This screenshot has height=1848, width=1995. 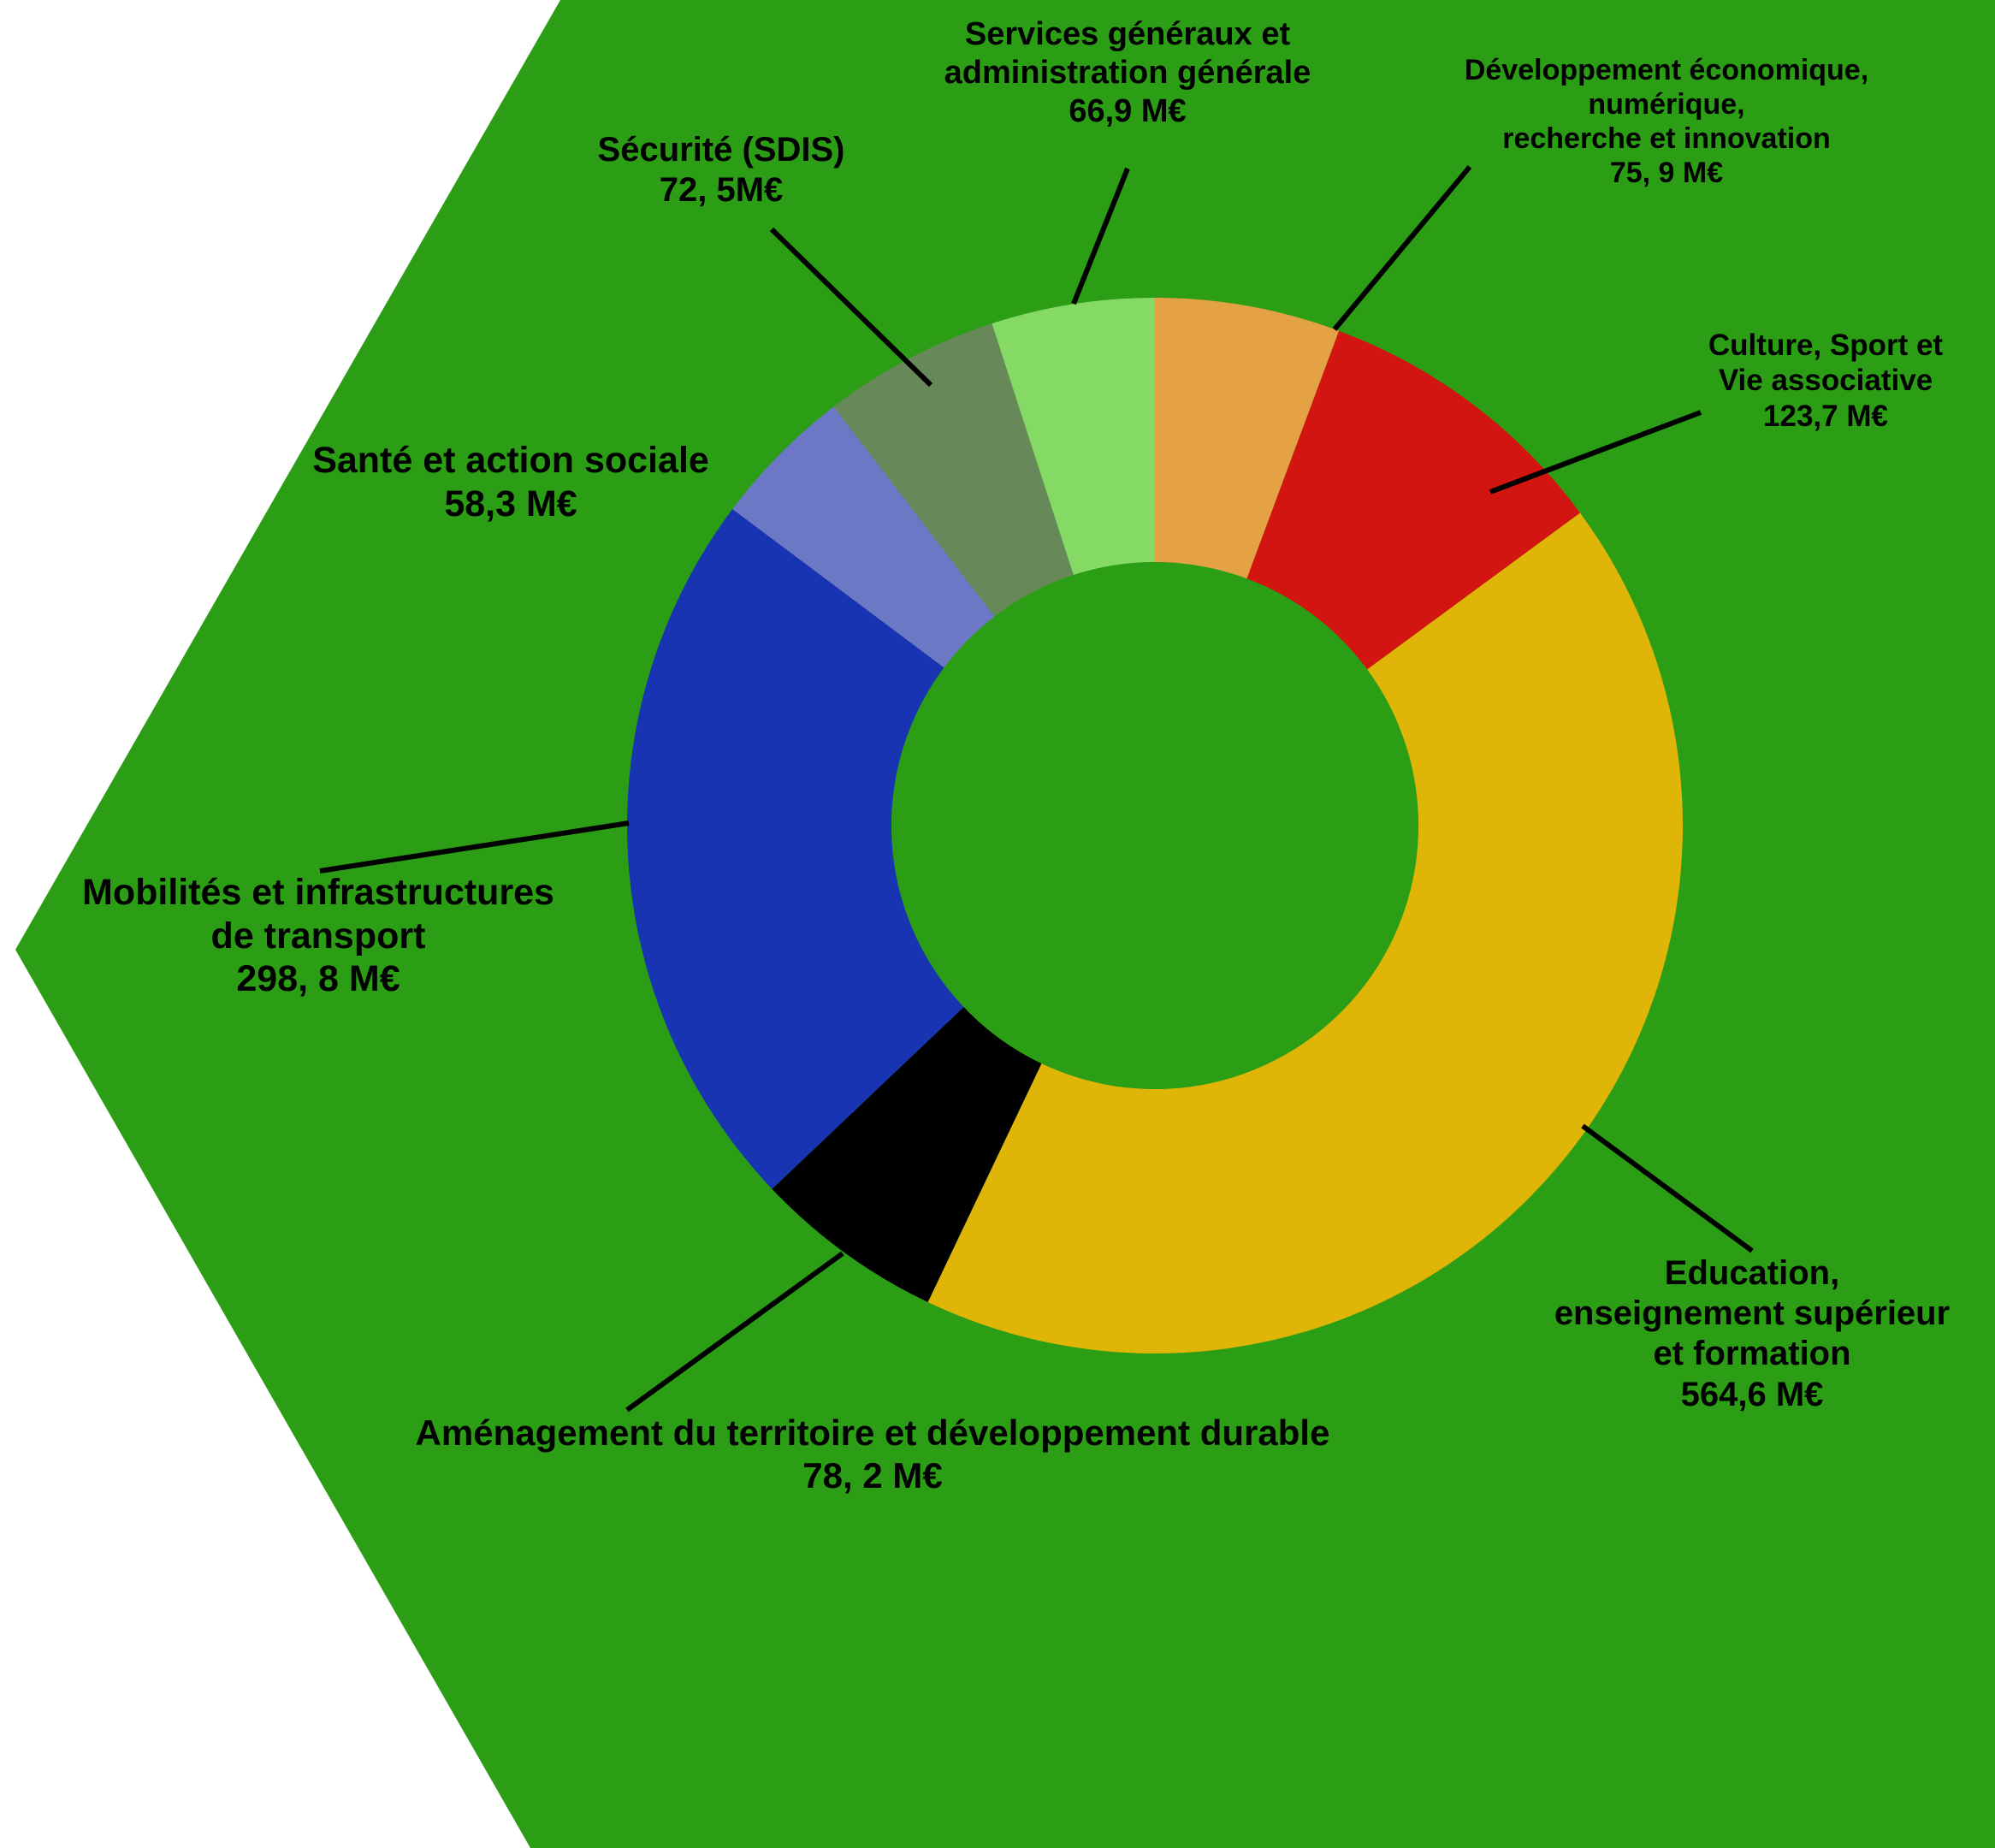 I want to click on slice-label-2-line-1: enseignement supérieur, so click(x=1752, y=1313).